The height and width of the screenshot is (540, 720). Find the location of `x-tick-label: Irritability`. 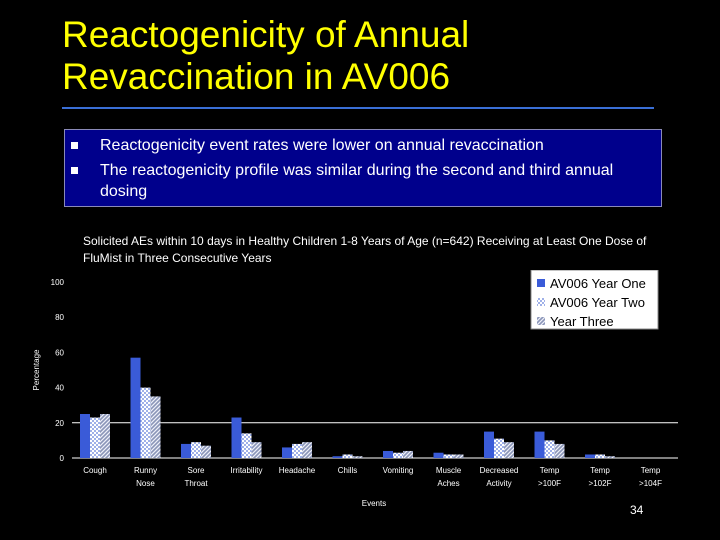

x-tick-label: Irritability is located at coordinates (246, 470).